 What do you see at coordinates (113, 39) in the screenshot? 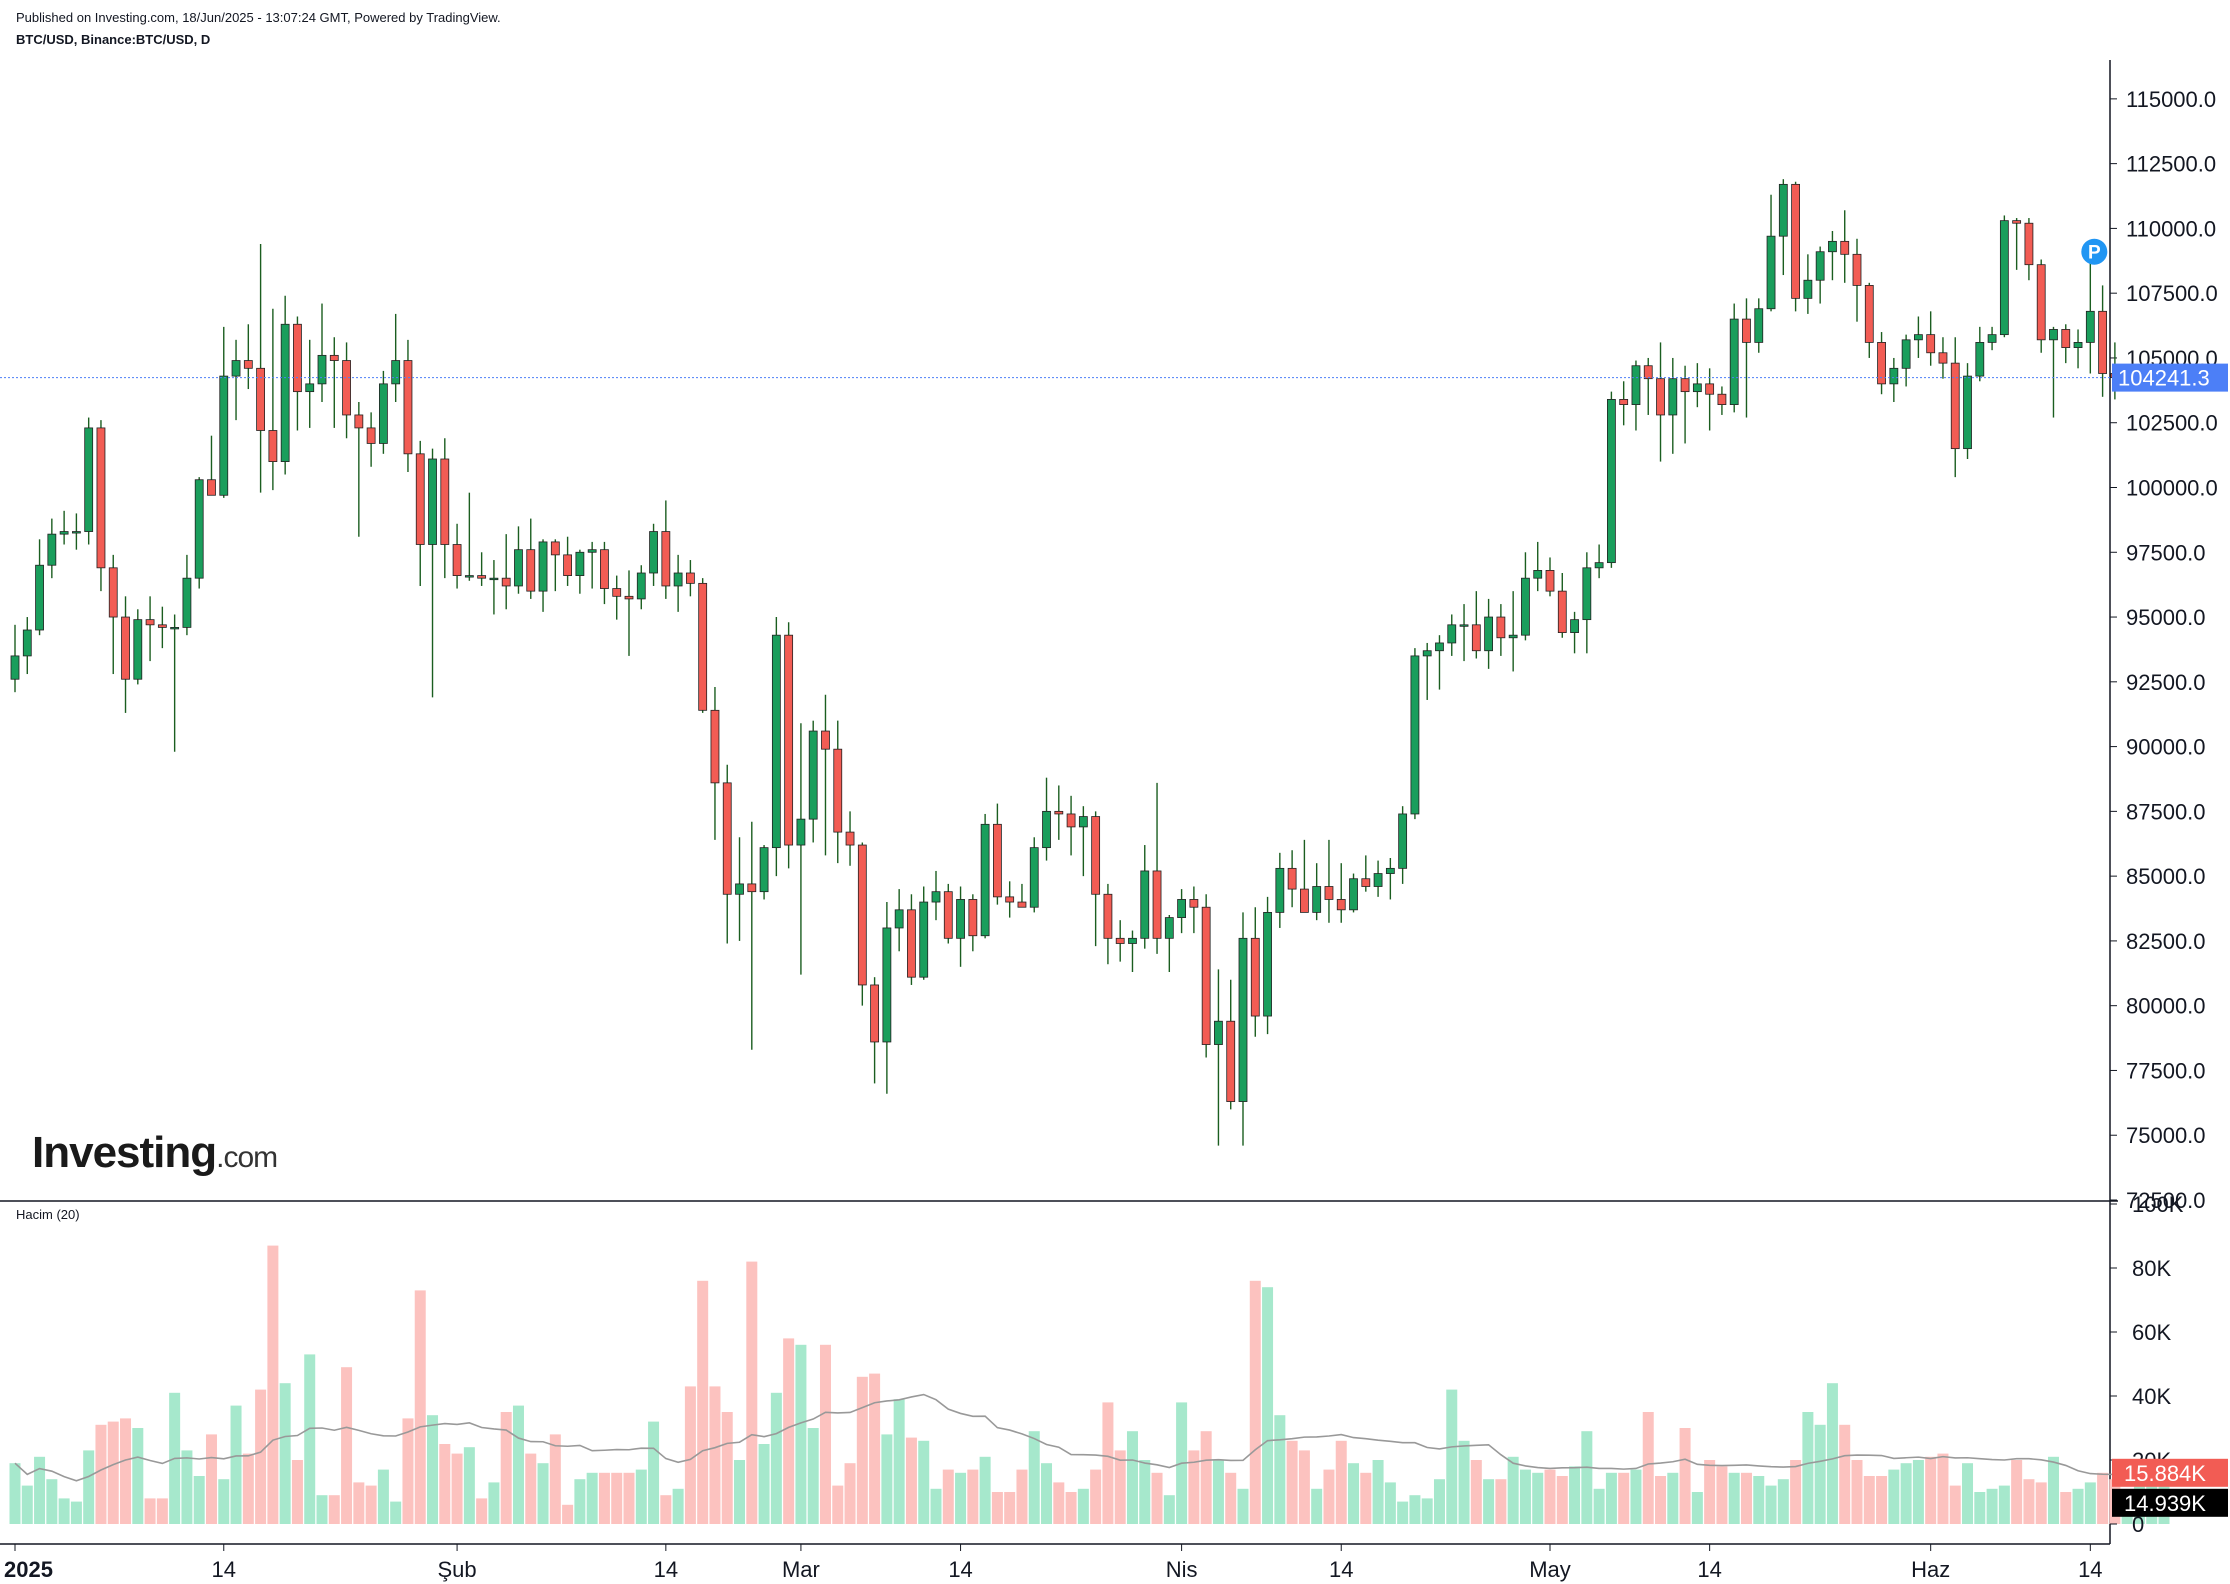
I see `symbol-title: BTC/USD, Binance:BTC/USD, D` at bounding box center [113, 39].